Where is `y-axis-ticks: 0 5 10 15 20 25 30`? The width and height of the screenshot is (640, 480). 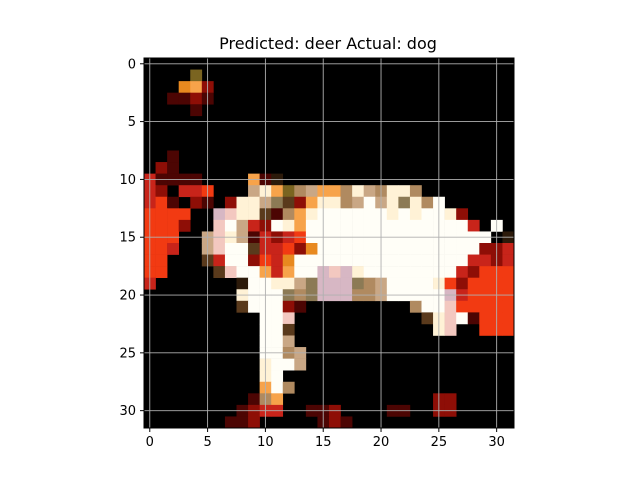 y-axis-ticks: 0 5 10 15 20 25 30 is located at coordinates (131, 238).